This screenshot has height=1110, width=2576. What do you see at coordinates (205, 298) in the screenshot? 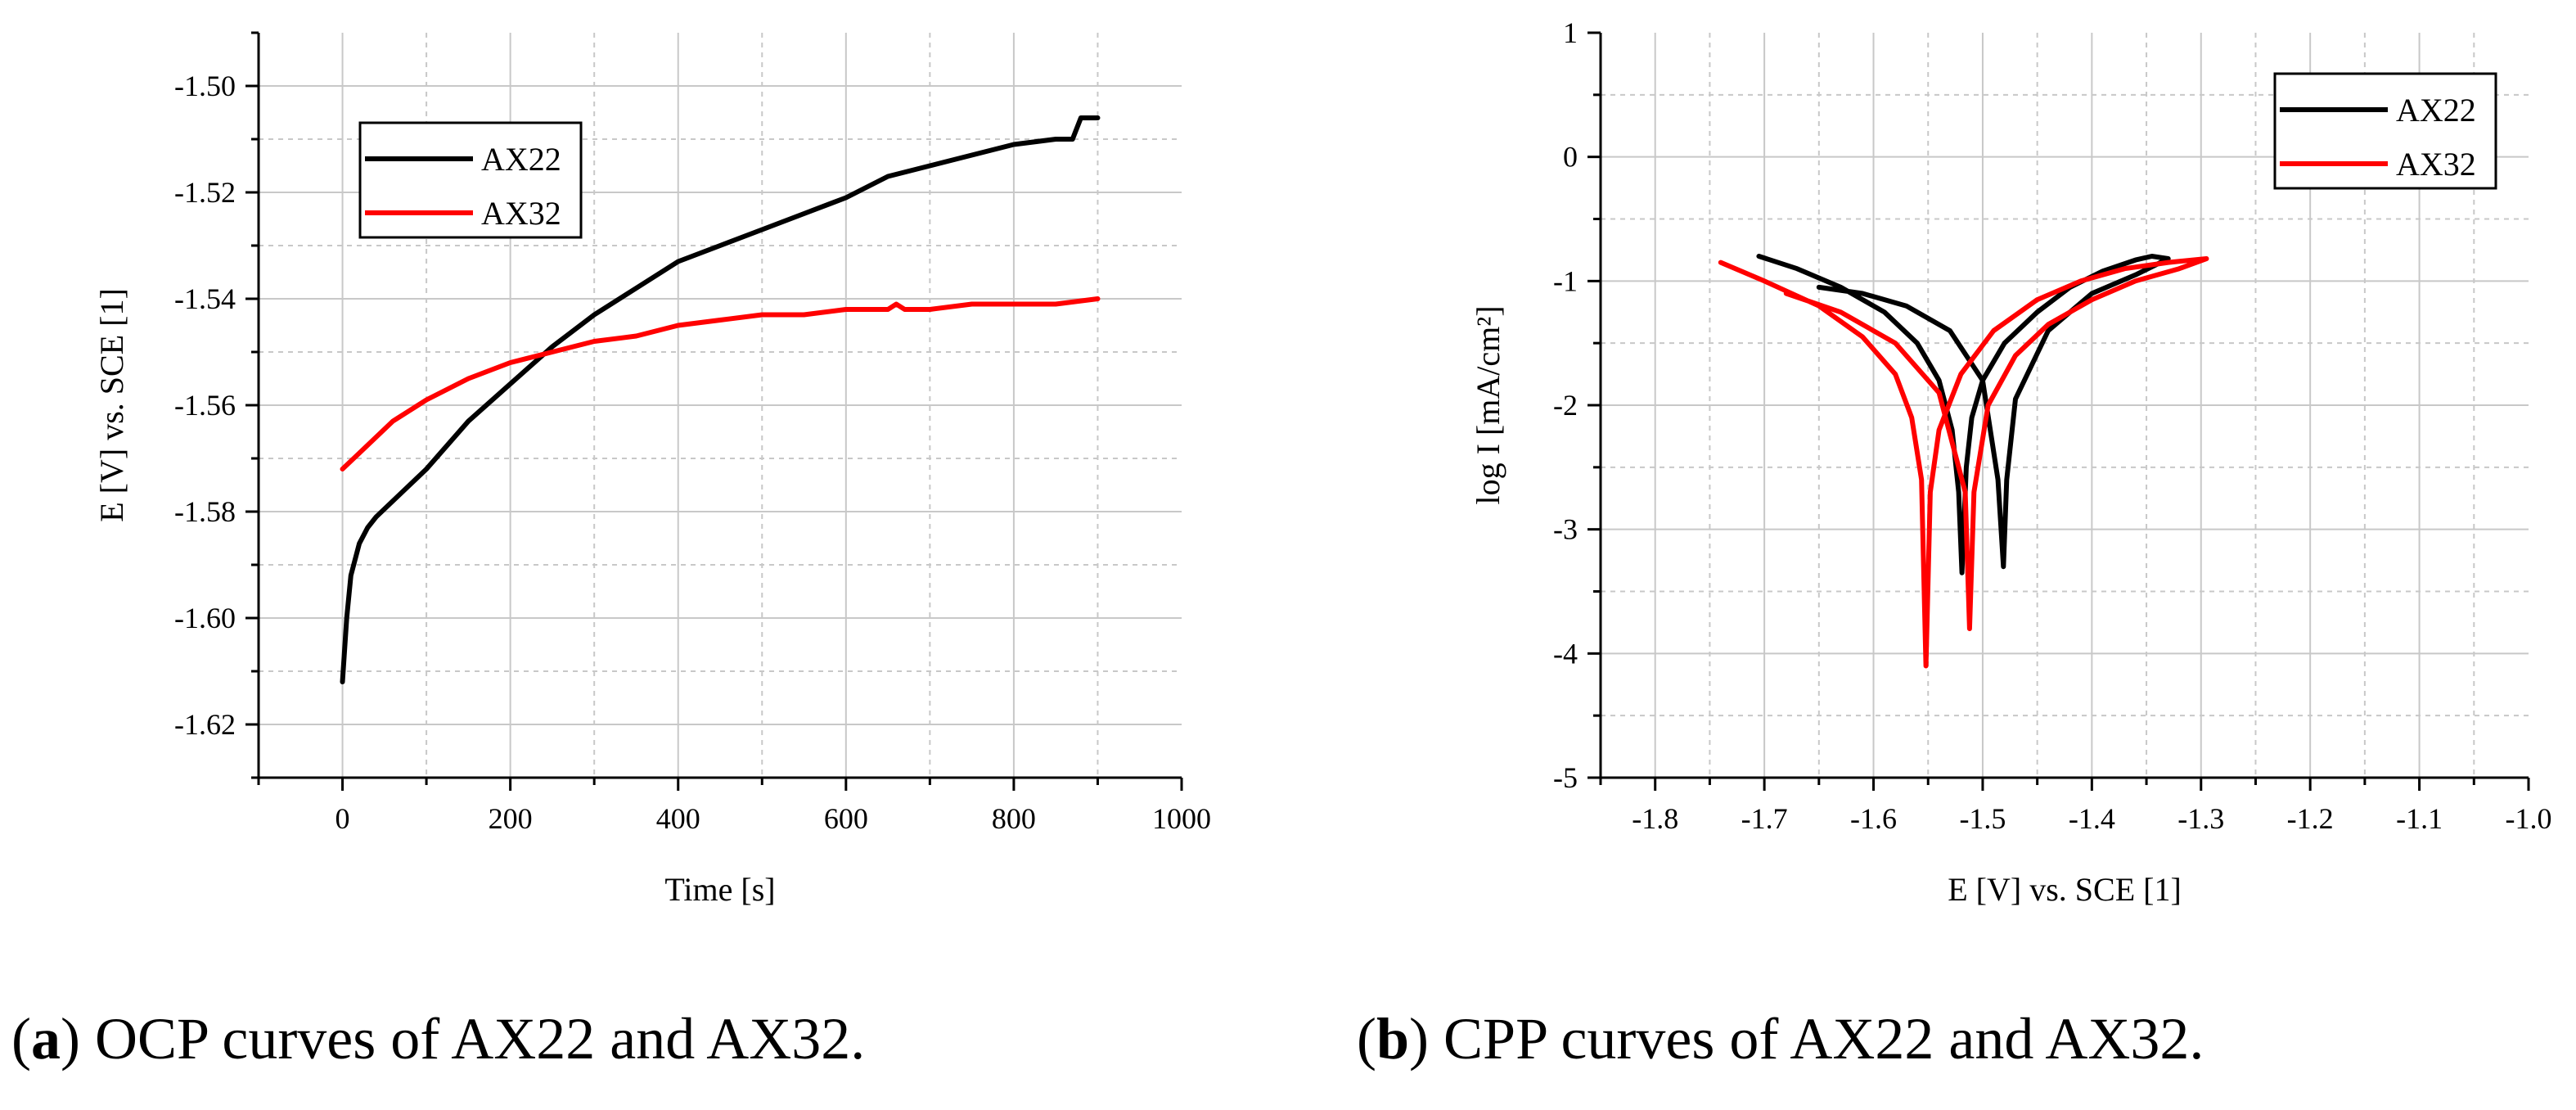
I see `c0-y-tick-label: -1.54` at bounding box center [205, 298].